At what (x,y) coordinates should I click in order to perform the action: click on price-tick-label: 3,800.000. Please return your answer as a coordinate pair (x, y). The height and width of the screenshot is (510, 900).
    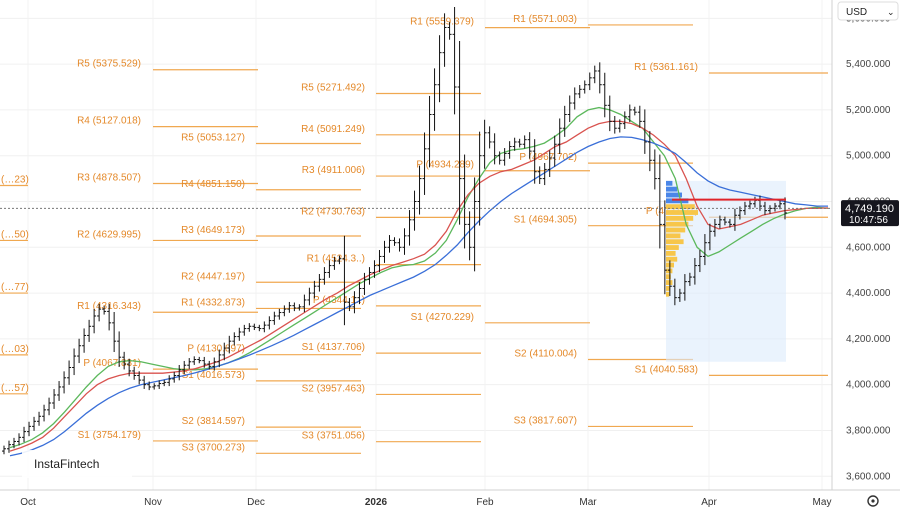
    Looking at the image, I should click on (868, 430).